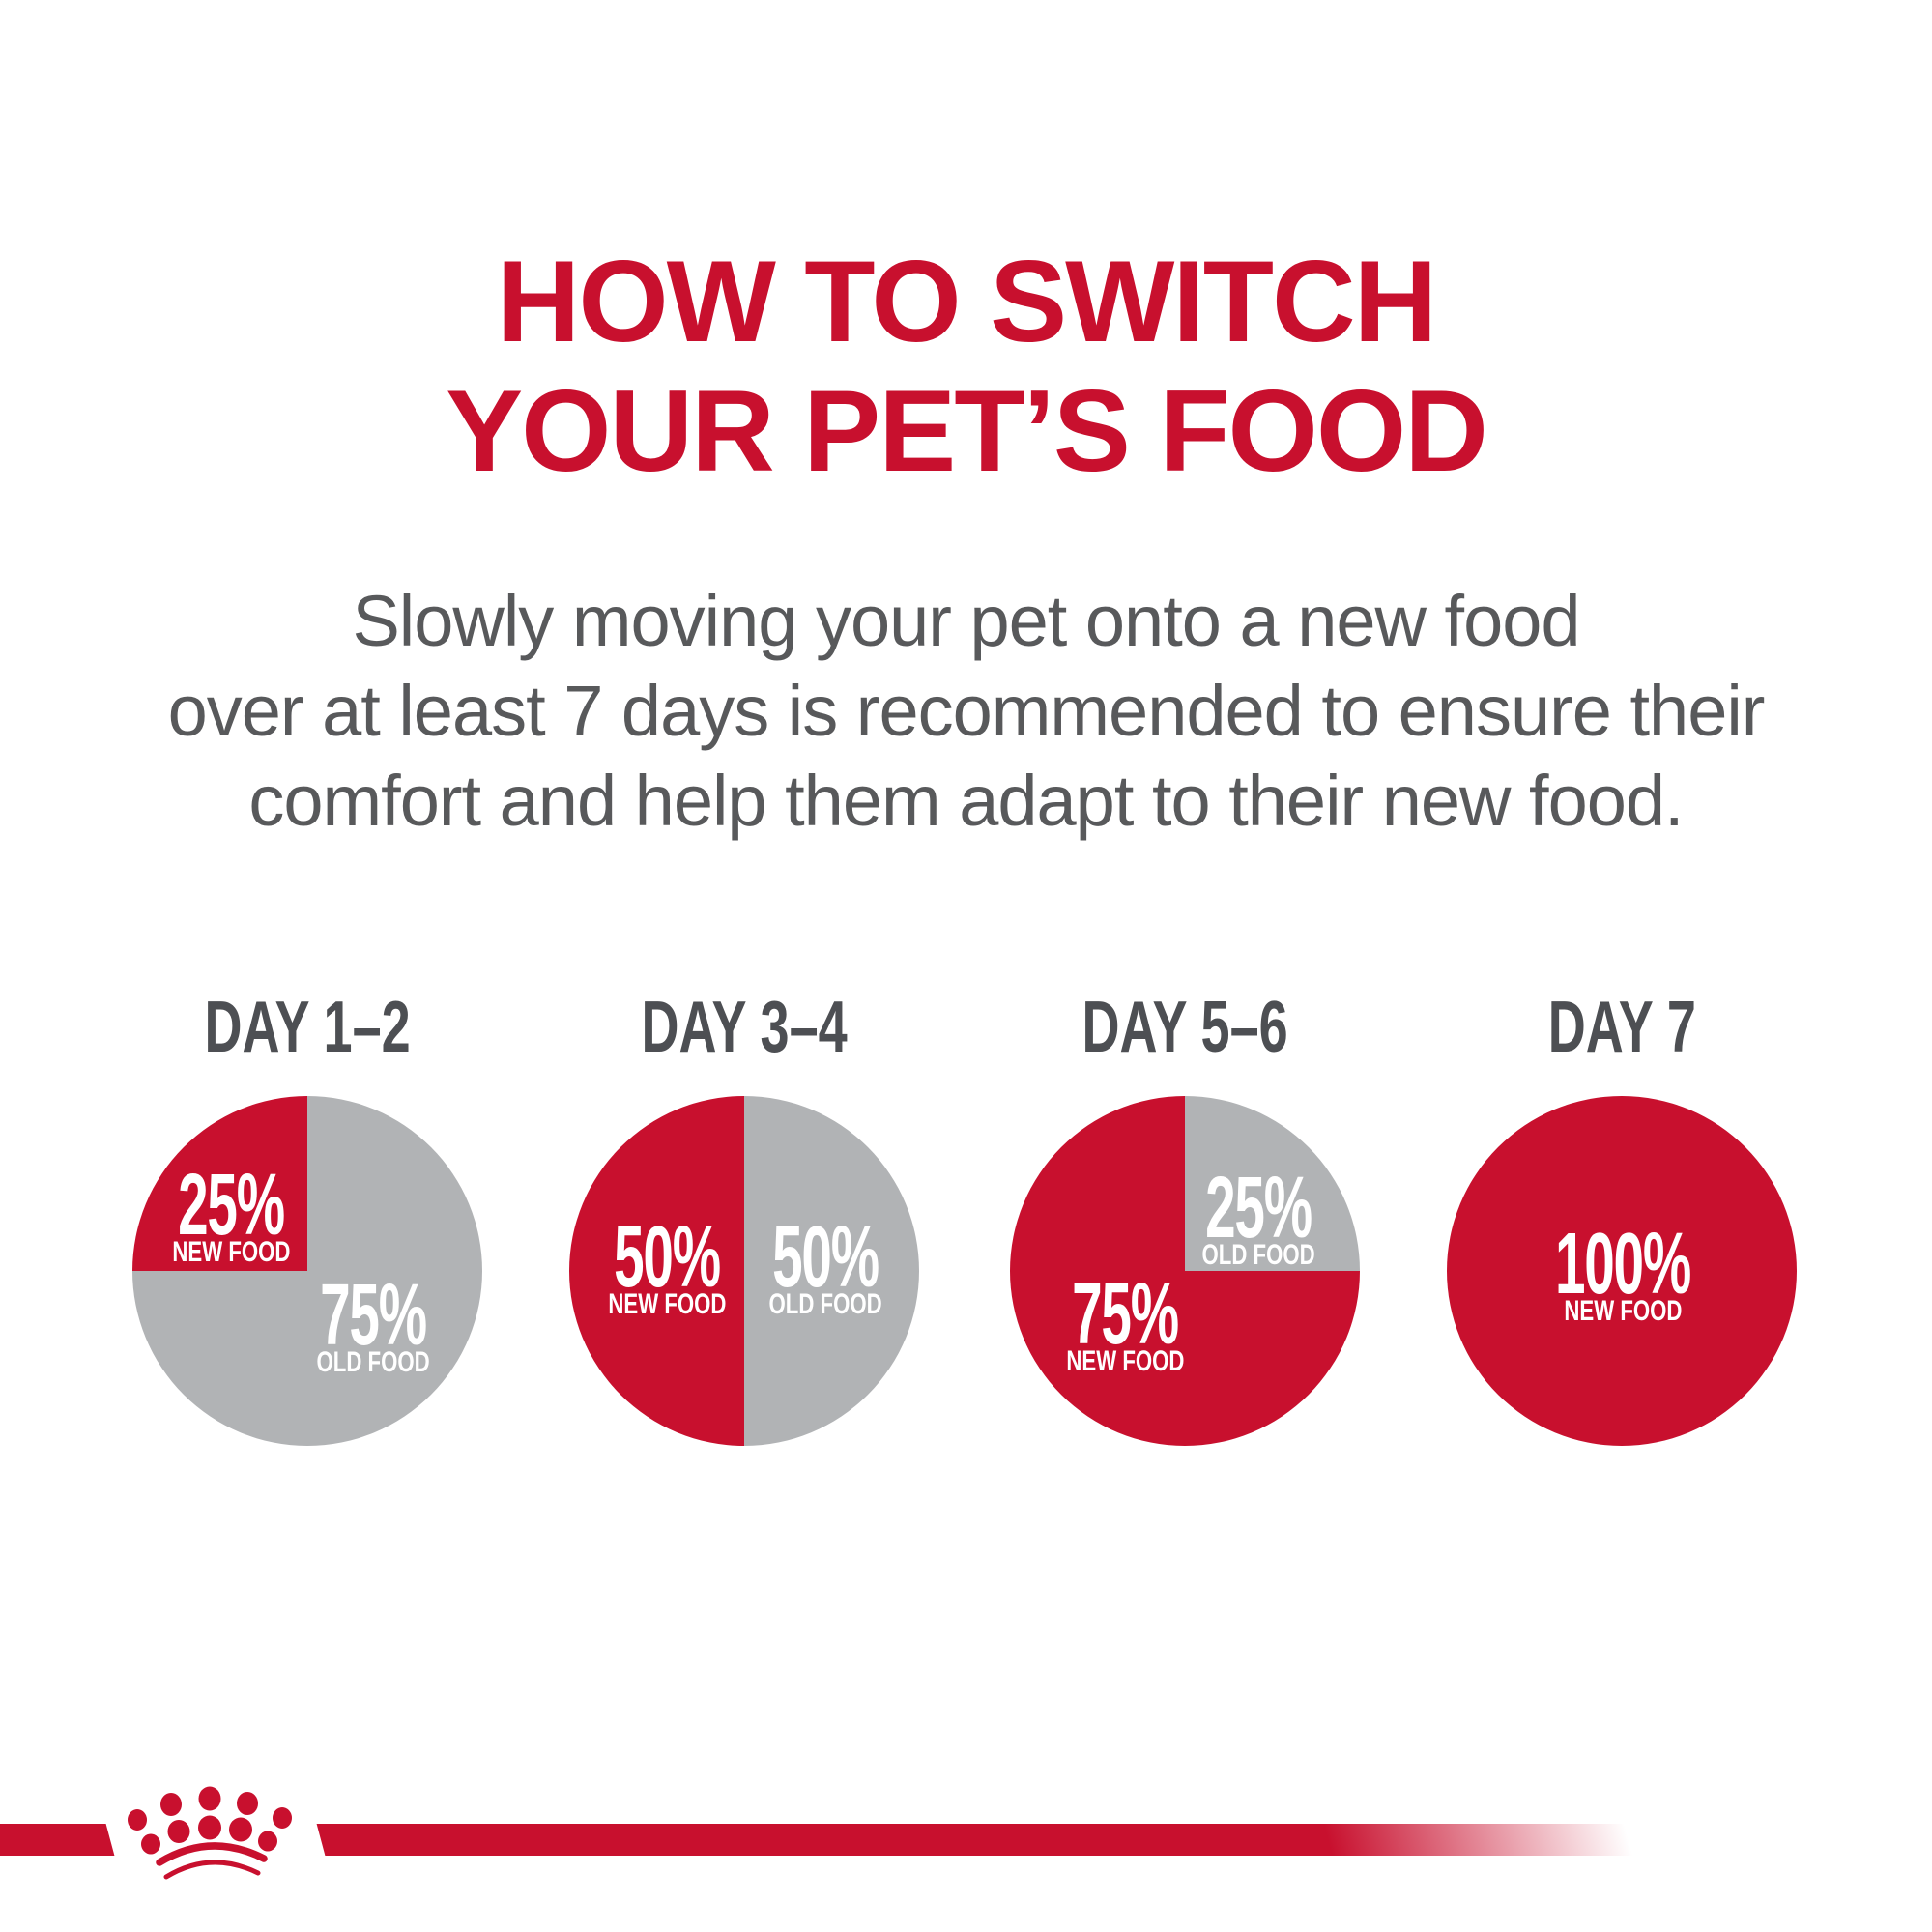 This screenshot has height=1932, width=1932. What do you see at coordinates (744, 1026) in the screenshot?
I see `day-3-4-heading: DAY 3–4` at bounding box center [744, 1026].